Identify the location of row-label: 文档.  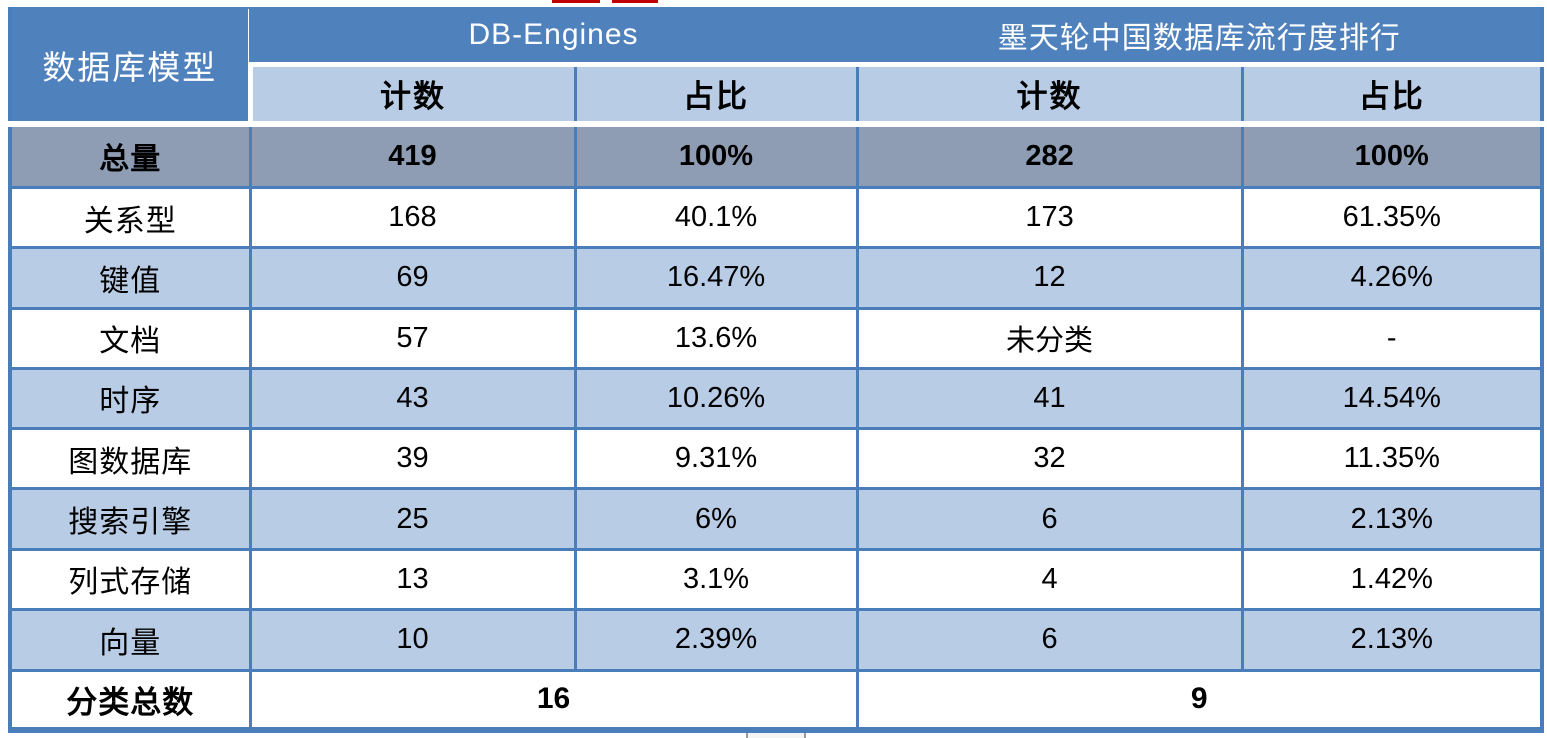
(130, 338).